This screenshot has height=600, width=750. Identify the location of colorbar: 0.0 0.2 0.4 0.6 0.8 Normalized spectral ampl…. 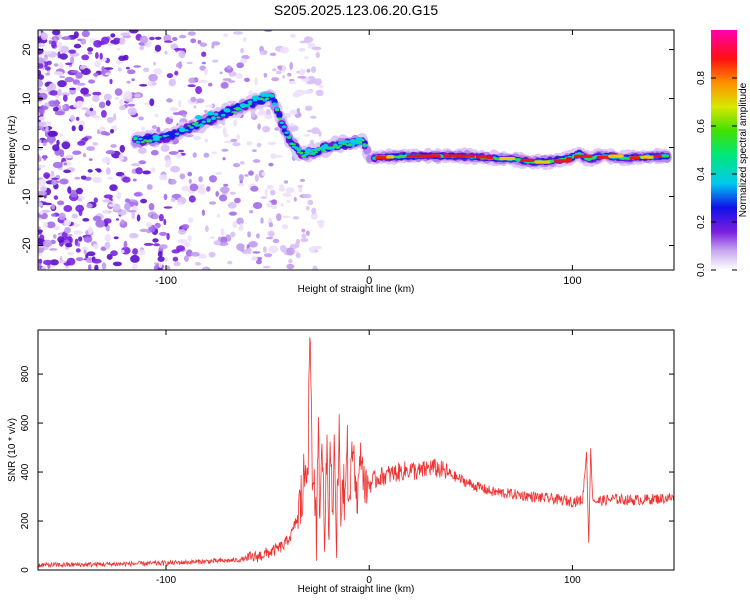
(722, 153).